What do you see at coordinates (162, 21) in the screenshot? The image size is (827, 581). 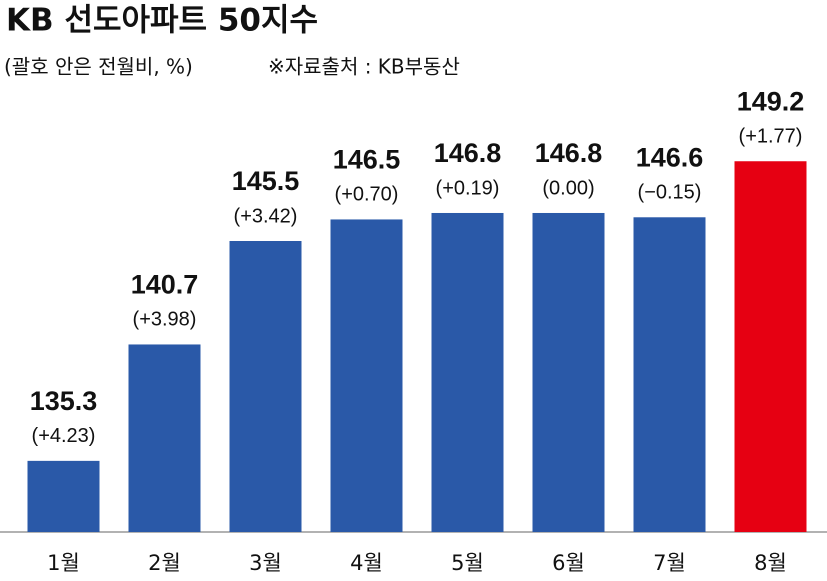 I see `chart-title: KB 선도아파트 50지수` at bounding box center [162, 21].